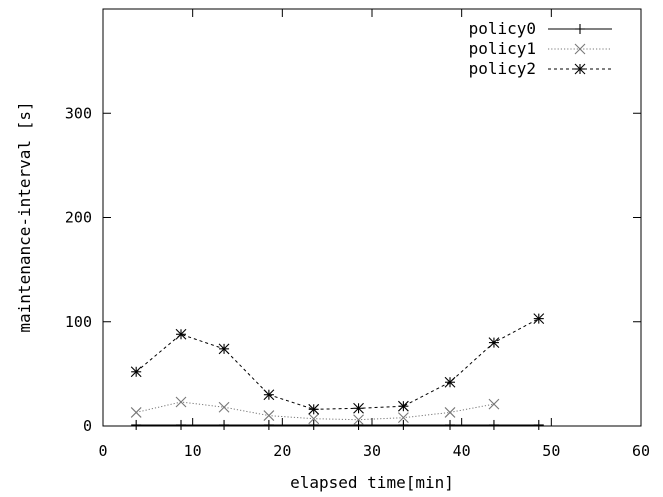 The width and height of the screenshot is (663, 497). What do you see at coordinates (551, 451) in the screenshot?
I see `x-tick-label: 50` at bounding box center [551, 451].